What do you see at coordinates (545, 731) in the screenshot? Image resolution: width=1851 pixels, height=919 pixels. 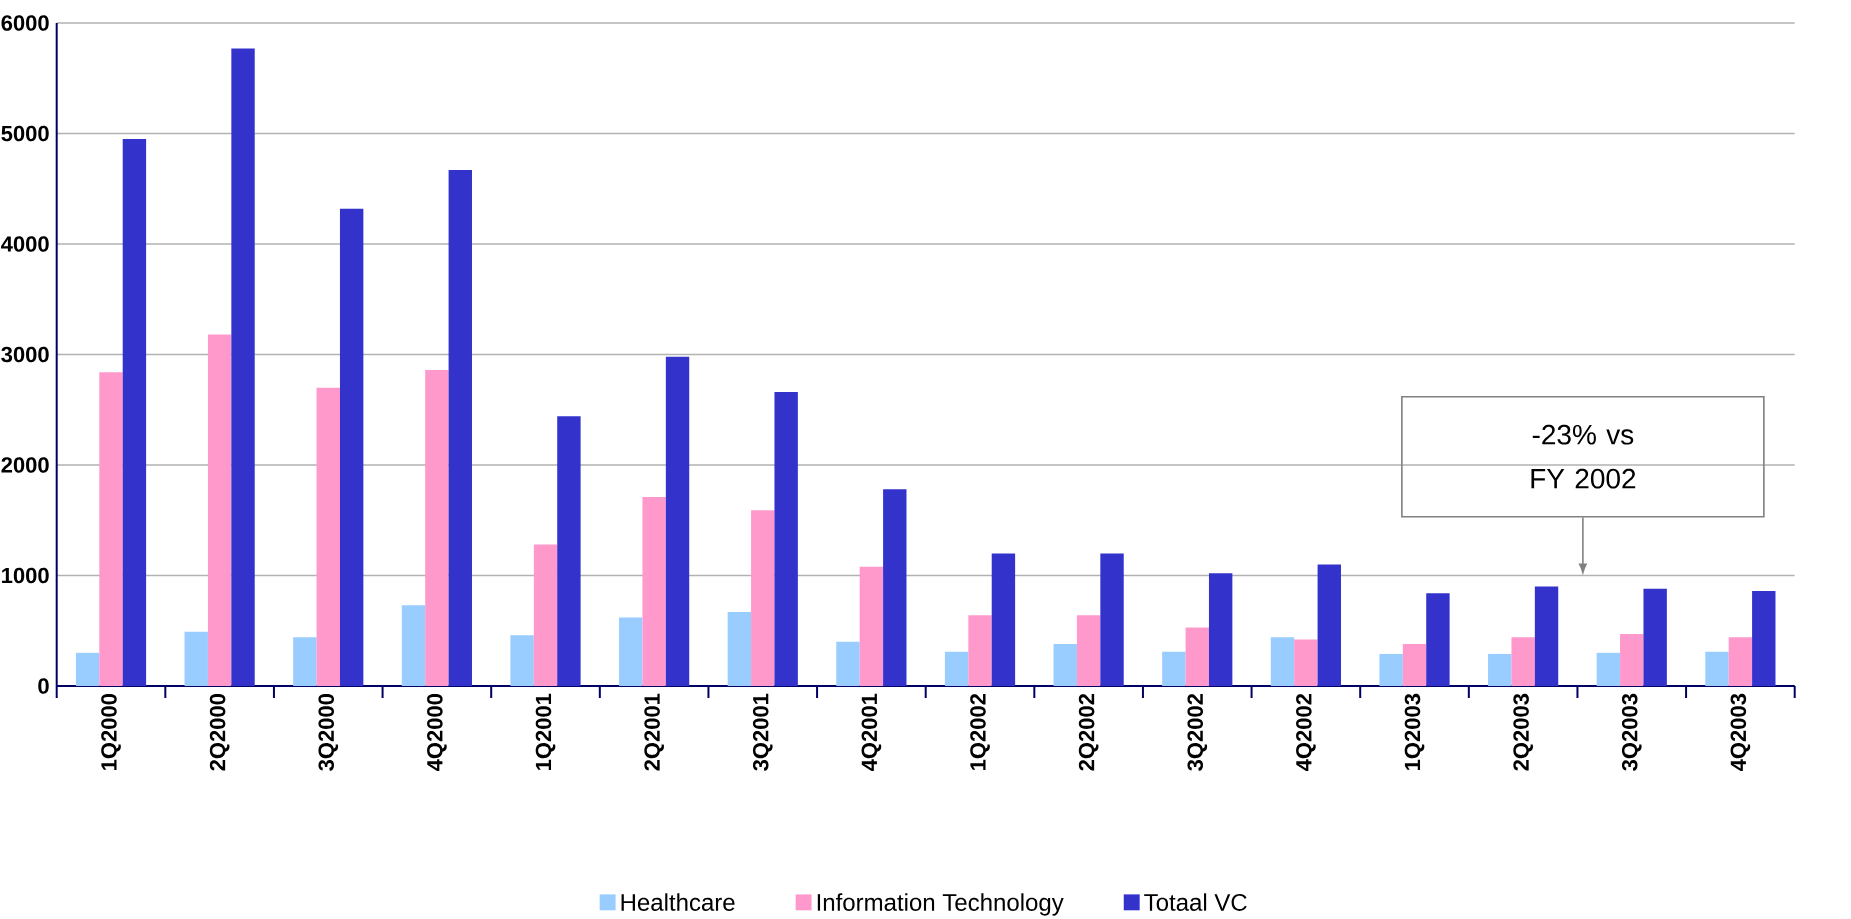 I see `x-tick-label: 1Q2001` at bounding box center [545, 731].